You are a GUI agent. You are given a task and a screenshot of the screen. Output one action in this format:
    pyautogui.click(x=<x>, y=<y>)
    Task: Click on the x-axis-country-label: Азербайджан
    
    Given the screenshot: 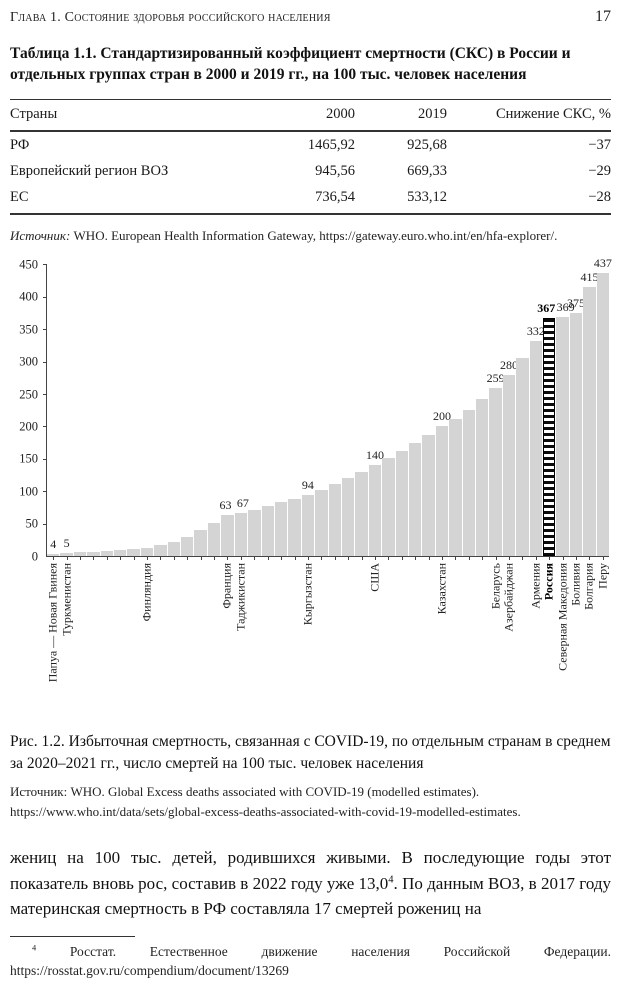 What is the action you would take?
    pyautogui.click(x=508, y=597)
    